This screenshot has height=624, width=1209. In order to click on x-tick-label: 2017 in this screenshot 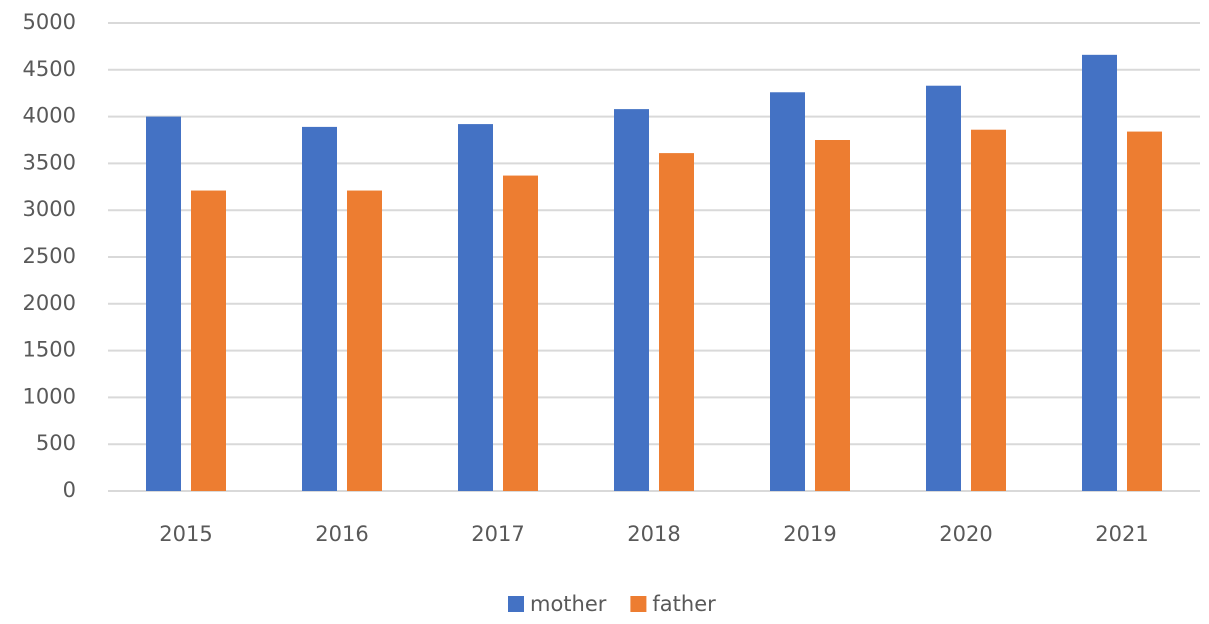, I will do `click(497, 534)`.